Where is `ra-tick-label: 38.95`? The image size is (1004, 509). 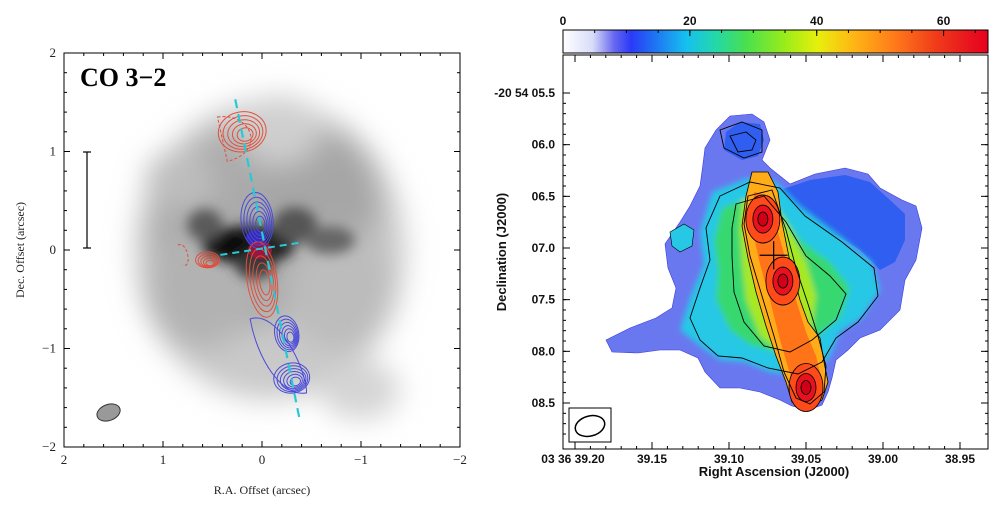
ra-tick-label: 38.95 is located at coordinates (960, 459).